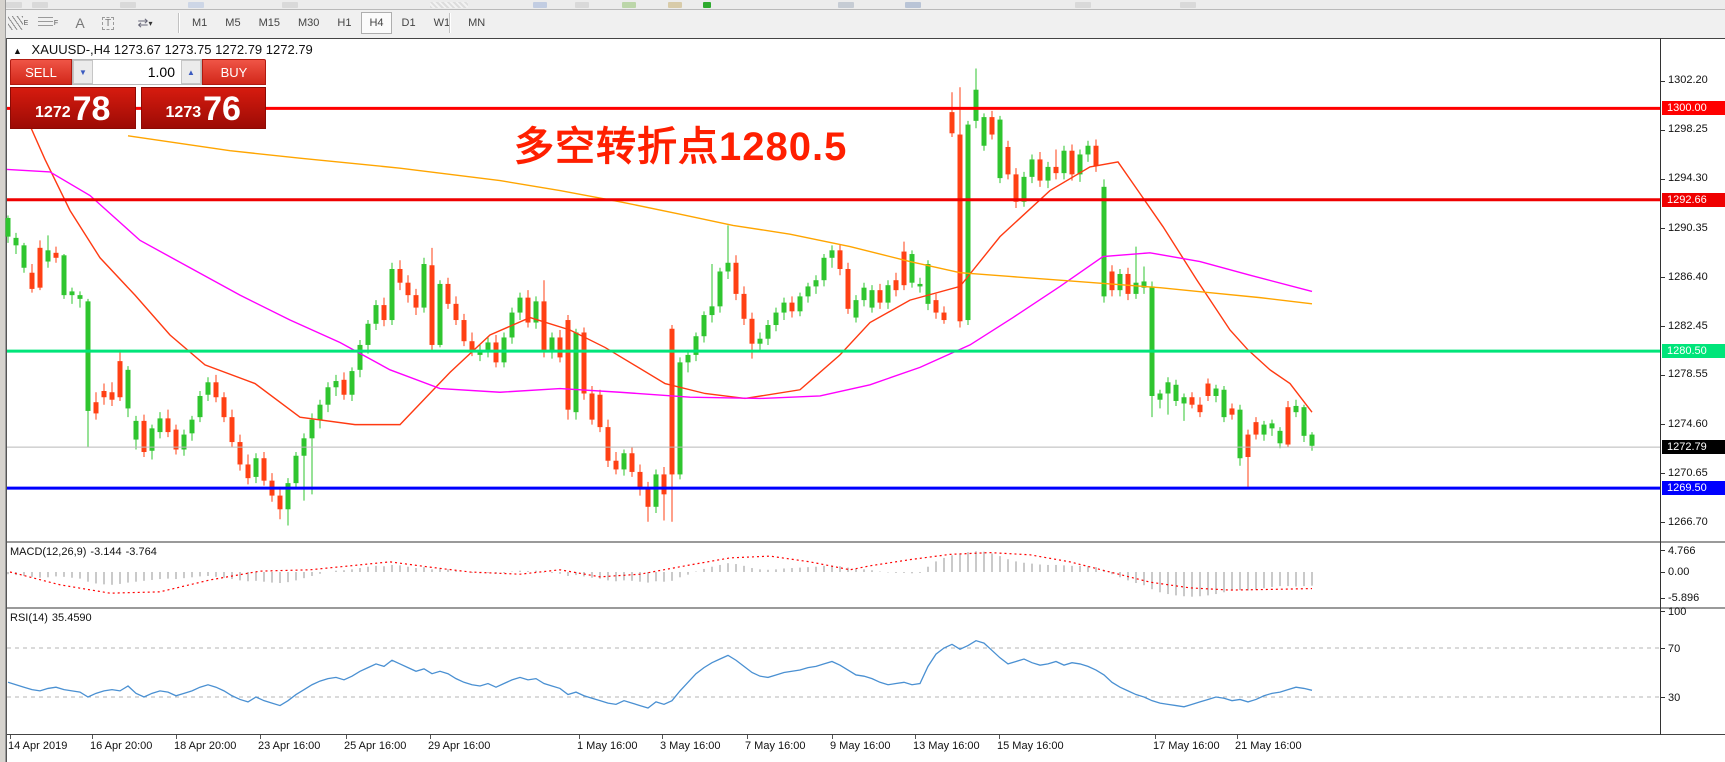 The width and height of the screenshot is (1725, 762). I want to click on collapse-triangle-icon: ▲, so click(17, 51).